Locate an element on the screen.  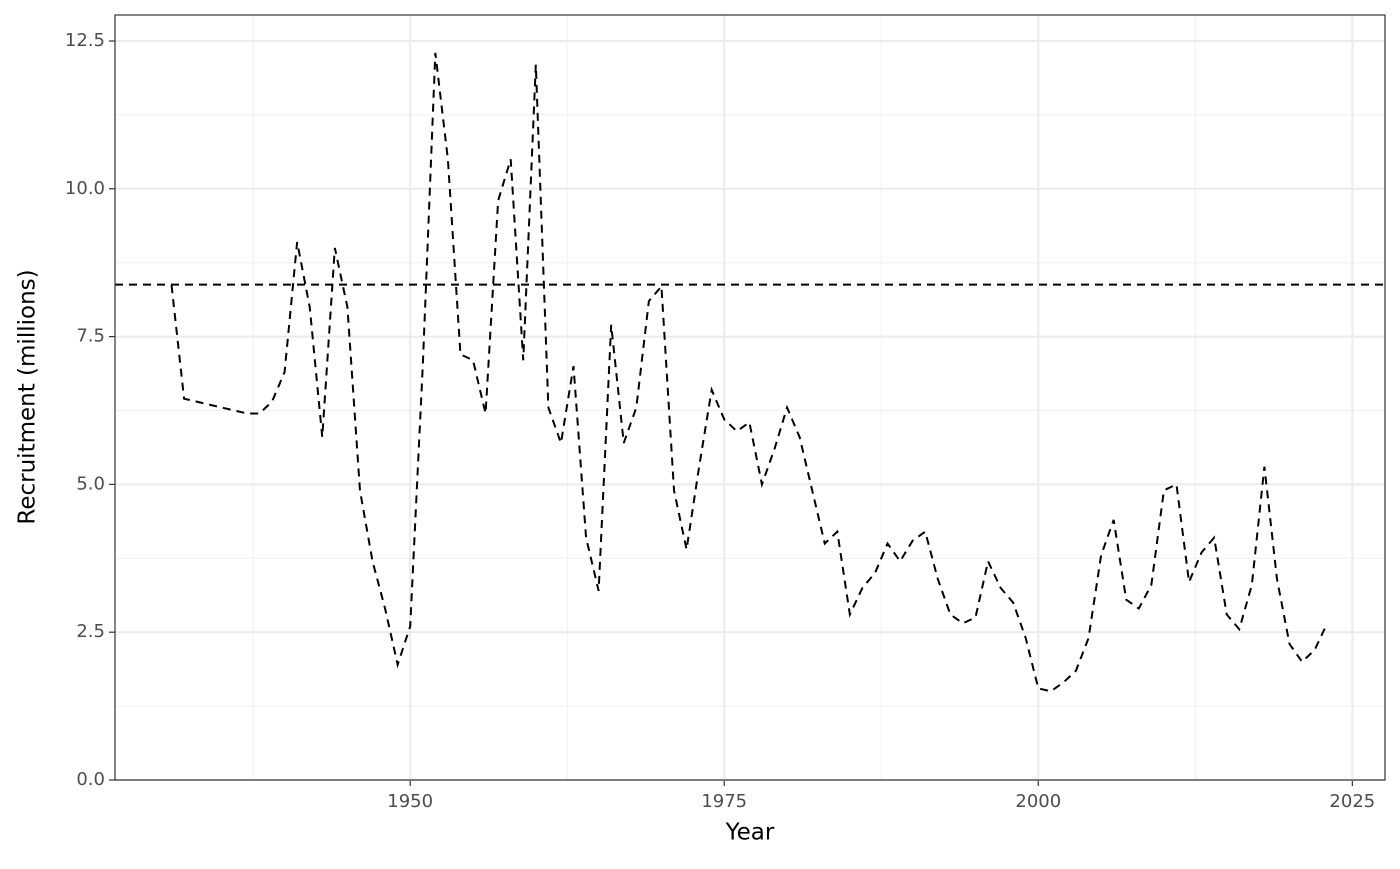
y-tick-label: 12.5 is located at coordinates (85, 40).